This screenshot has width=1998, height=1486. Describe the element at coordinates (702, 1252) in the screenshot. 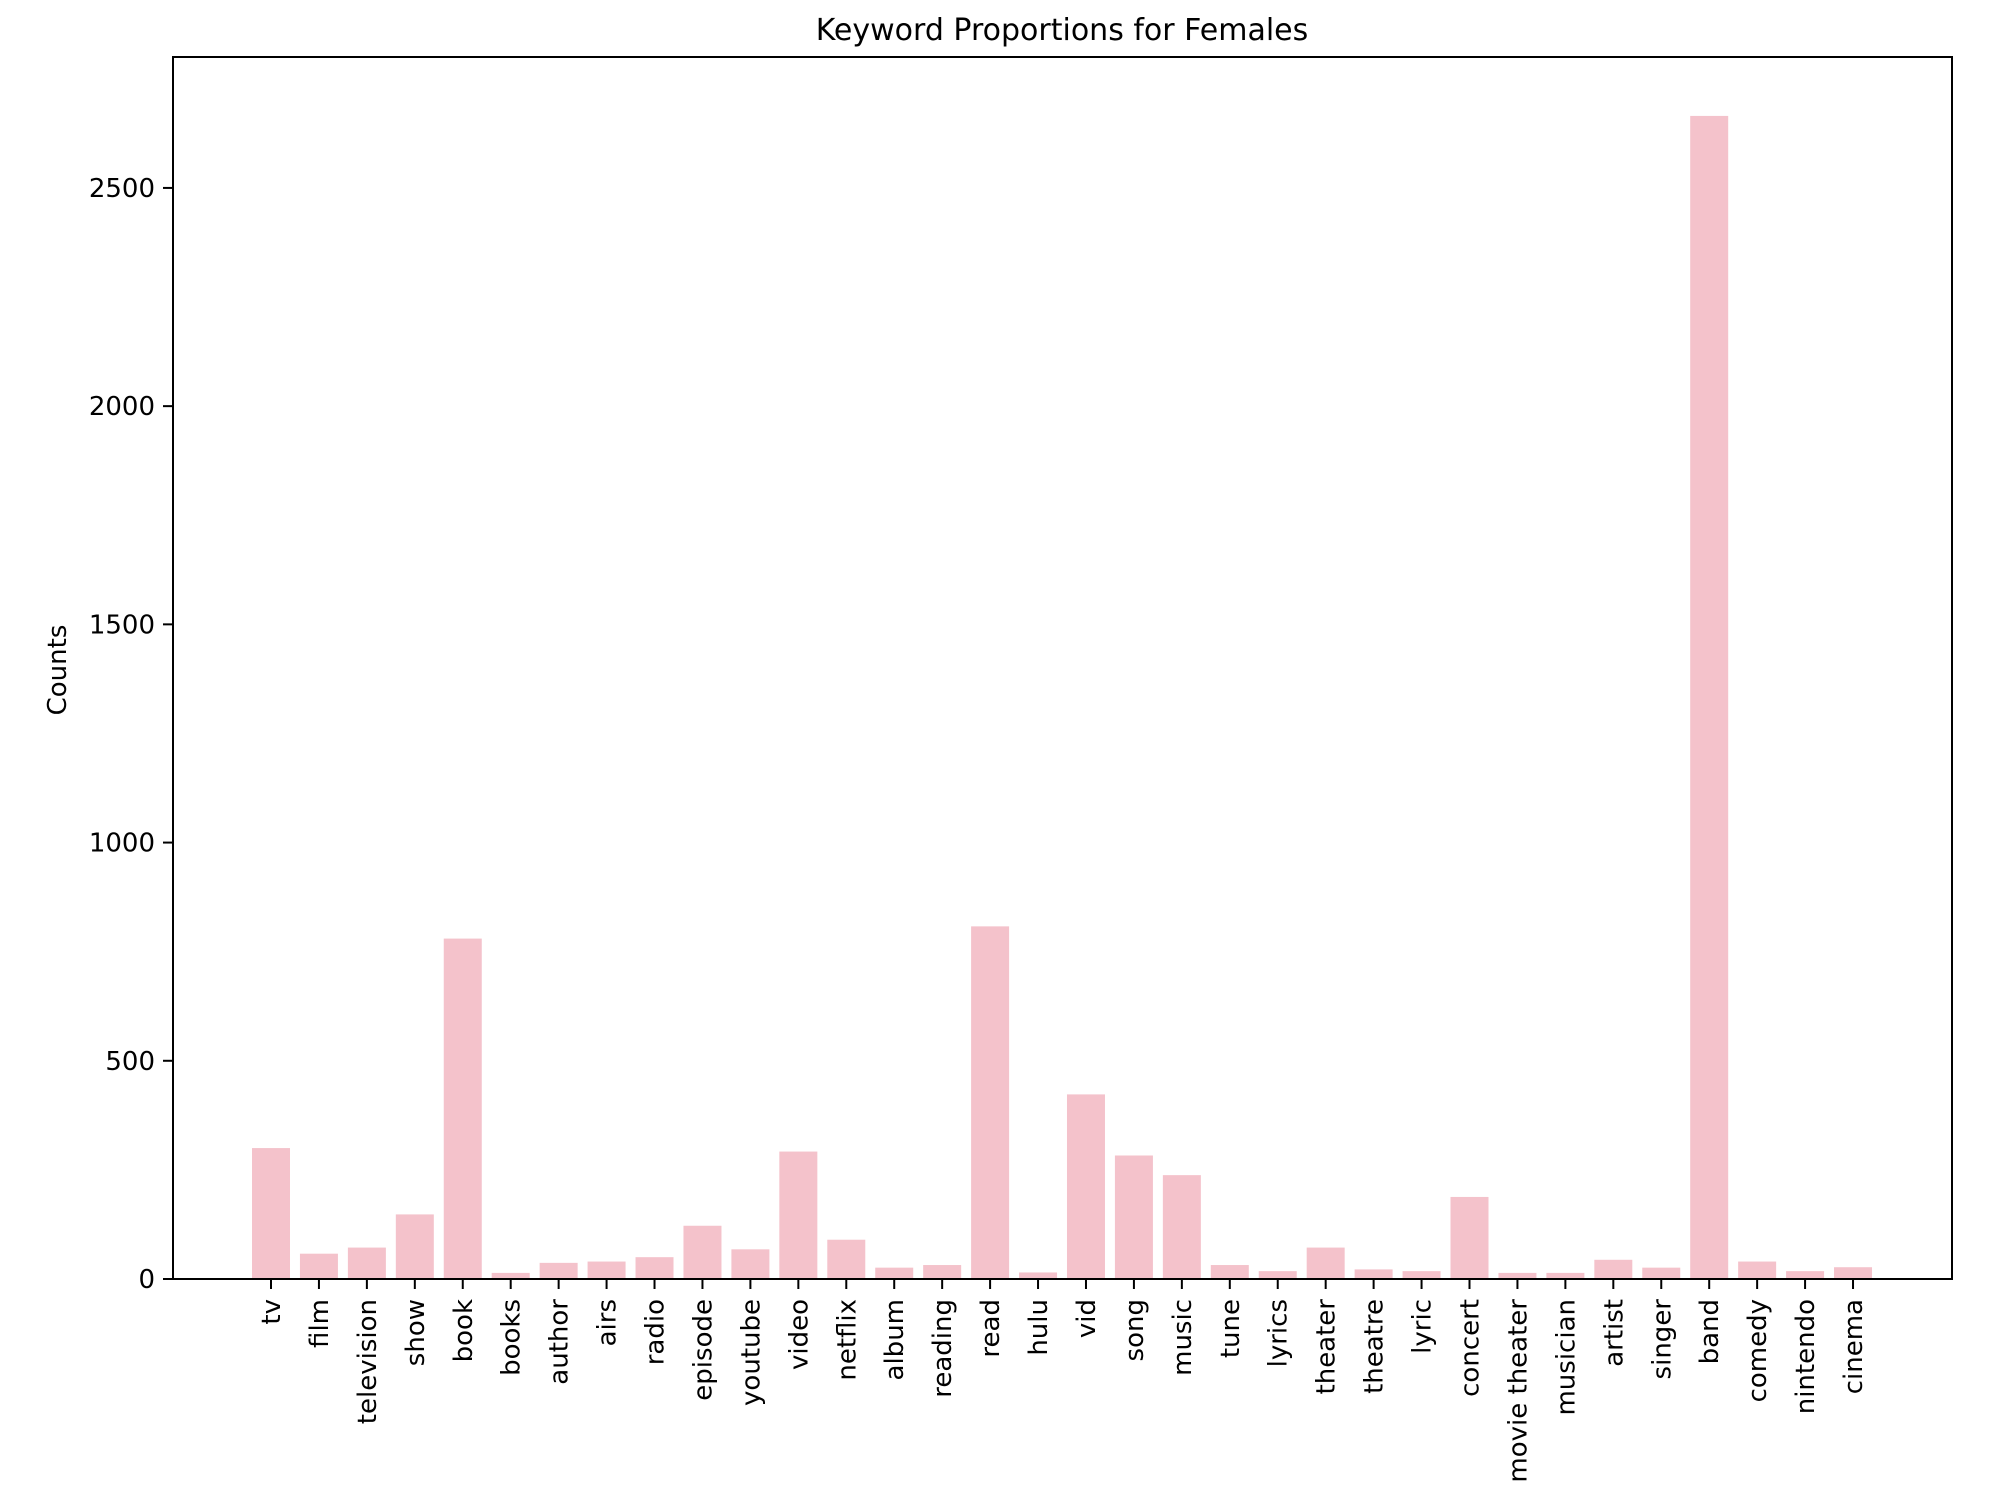

I see `bar-episode` at that location.